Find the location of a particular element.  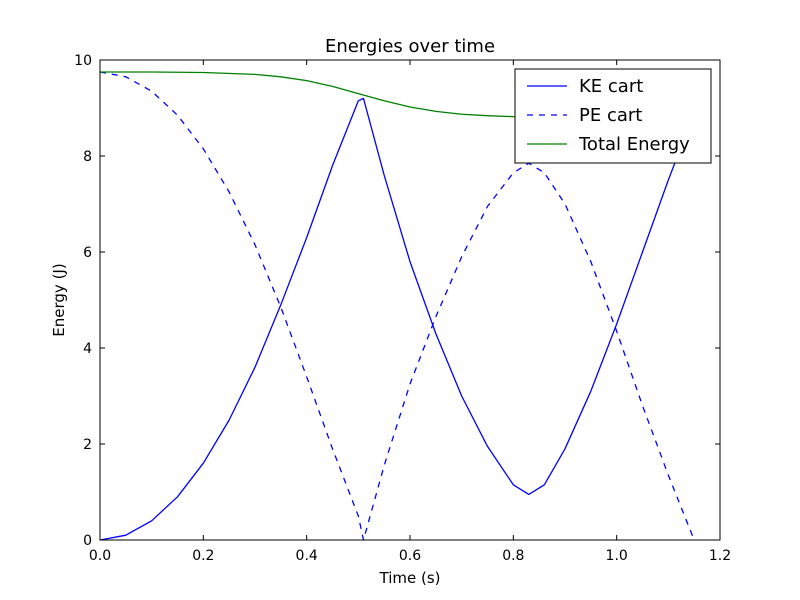

chart-title: Energies over time is located at coordinates (410, 46).